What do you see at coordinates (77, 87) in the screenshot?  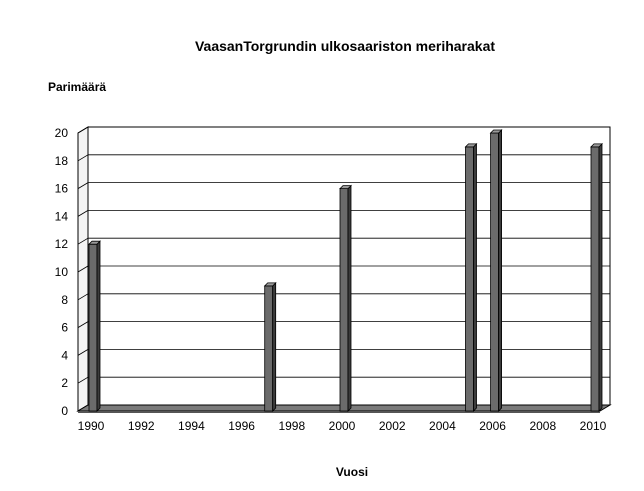 I see `y-axis-title: Parimäärä` at bounding box center [77, 87].